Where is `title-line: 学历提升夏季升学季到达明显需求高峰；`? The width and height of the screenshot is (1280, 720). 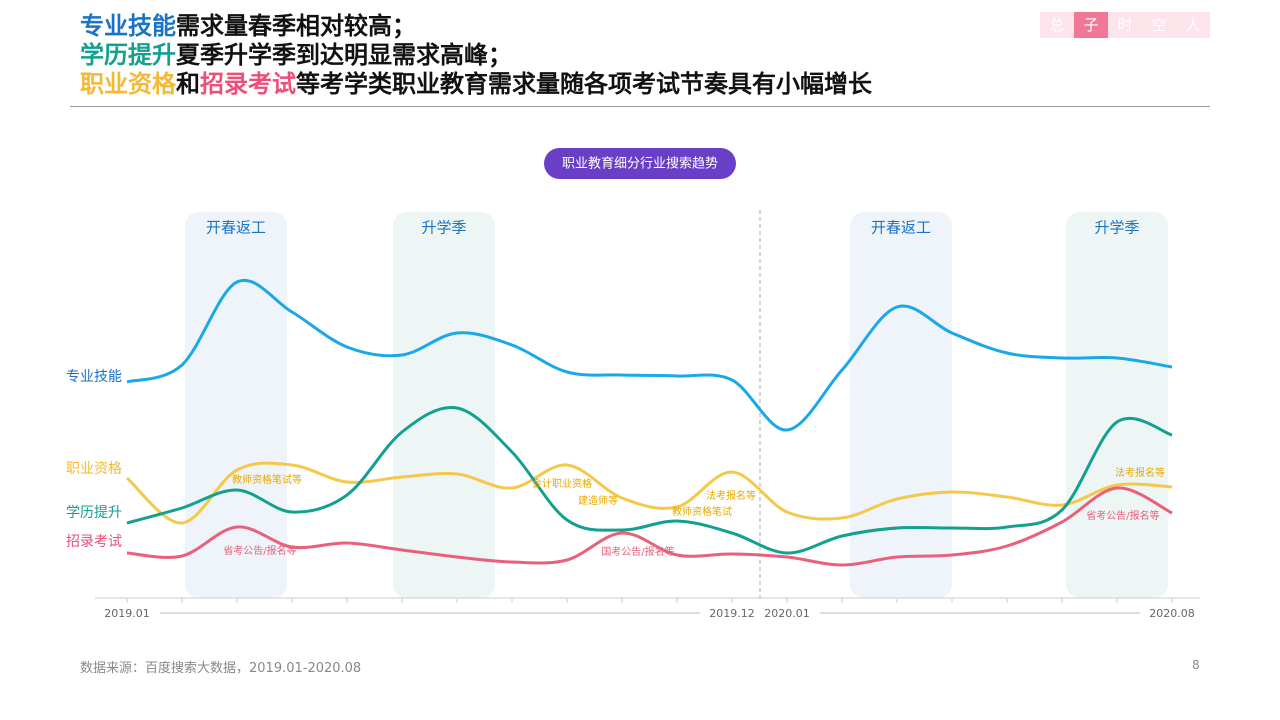
title-line: 学历提升夏季升学季到达明显需求高峰； is located at coordinates (476, 55).